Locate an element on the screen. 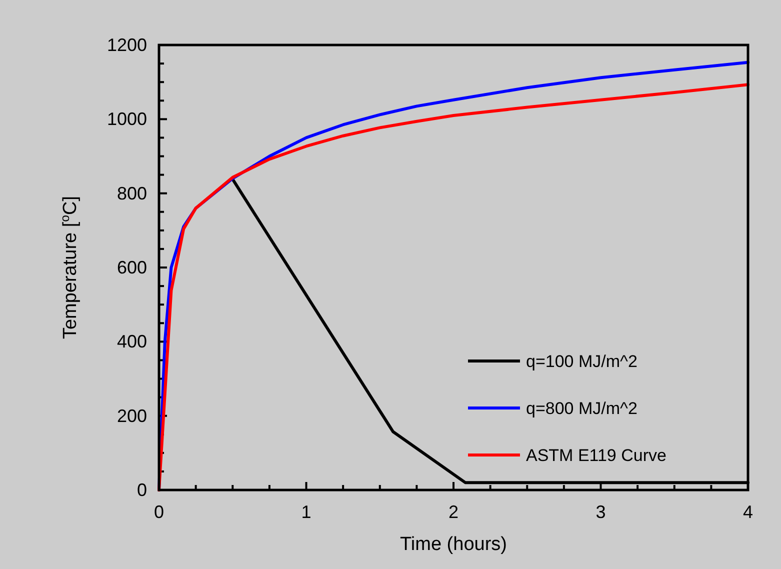 This screenshot has height=569, width=781. legend-label: ASTM E119 Curve is located at coordinates (596, 455).